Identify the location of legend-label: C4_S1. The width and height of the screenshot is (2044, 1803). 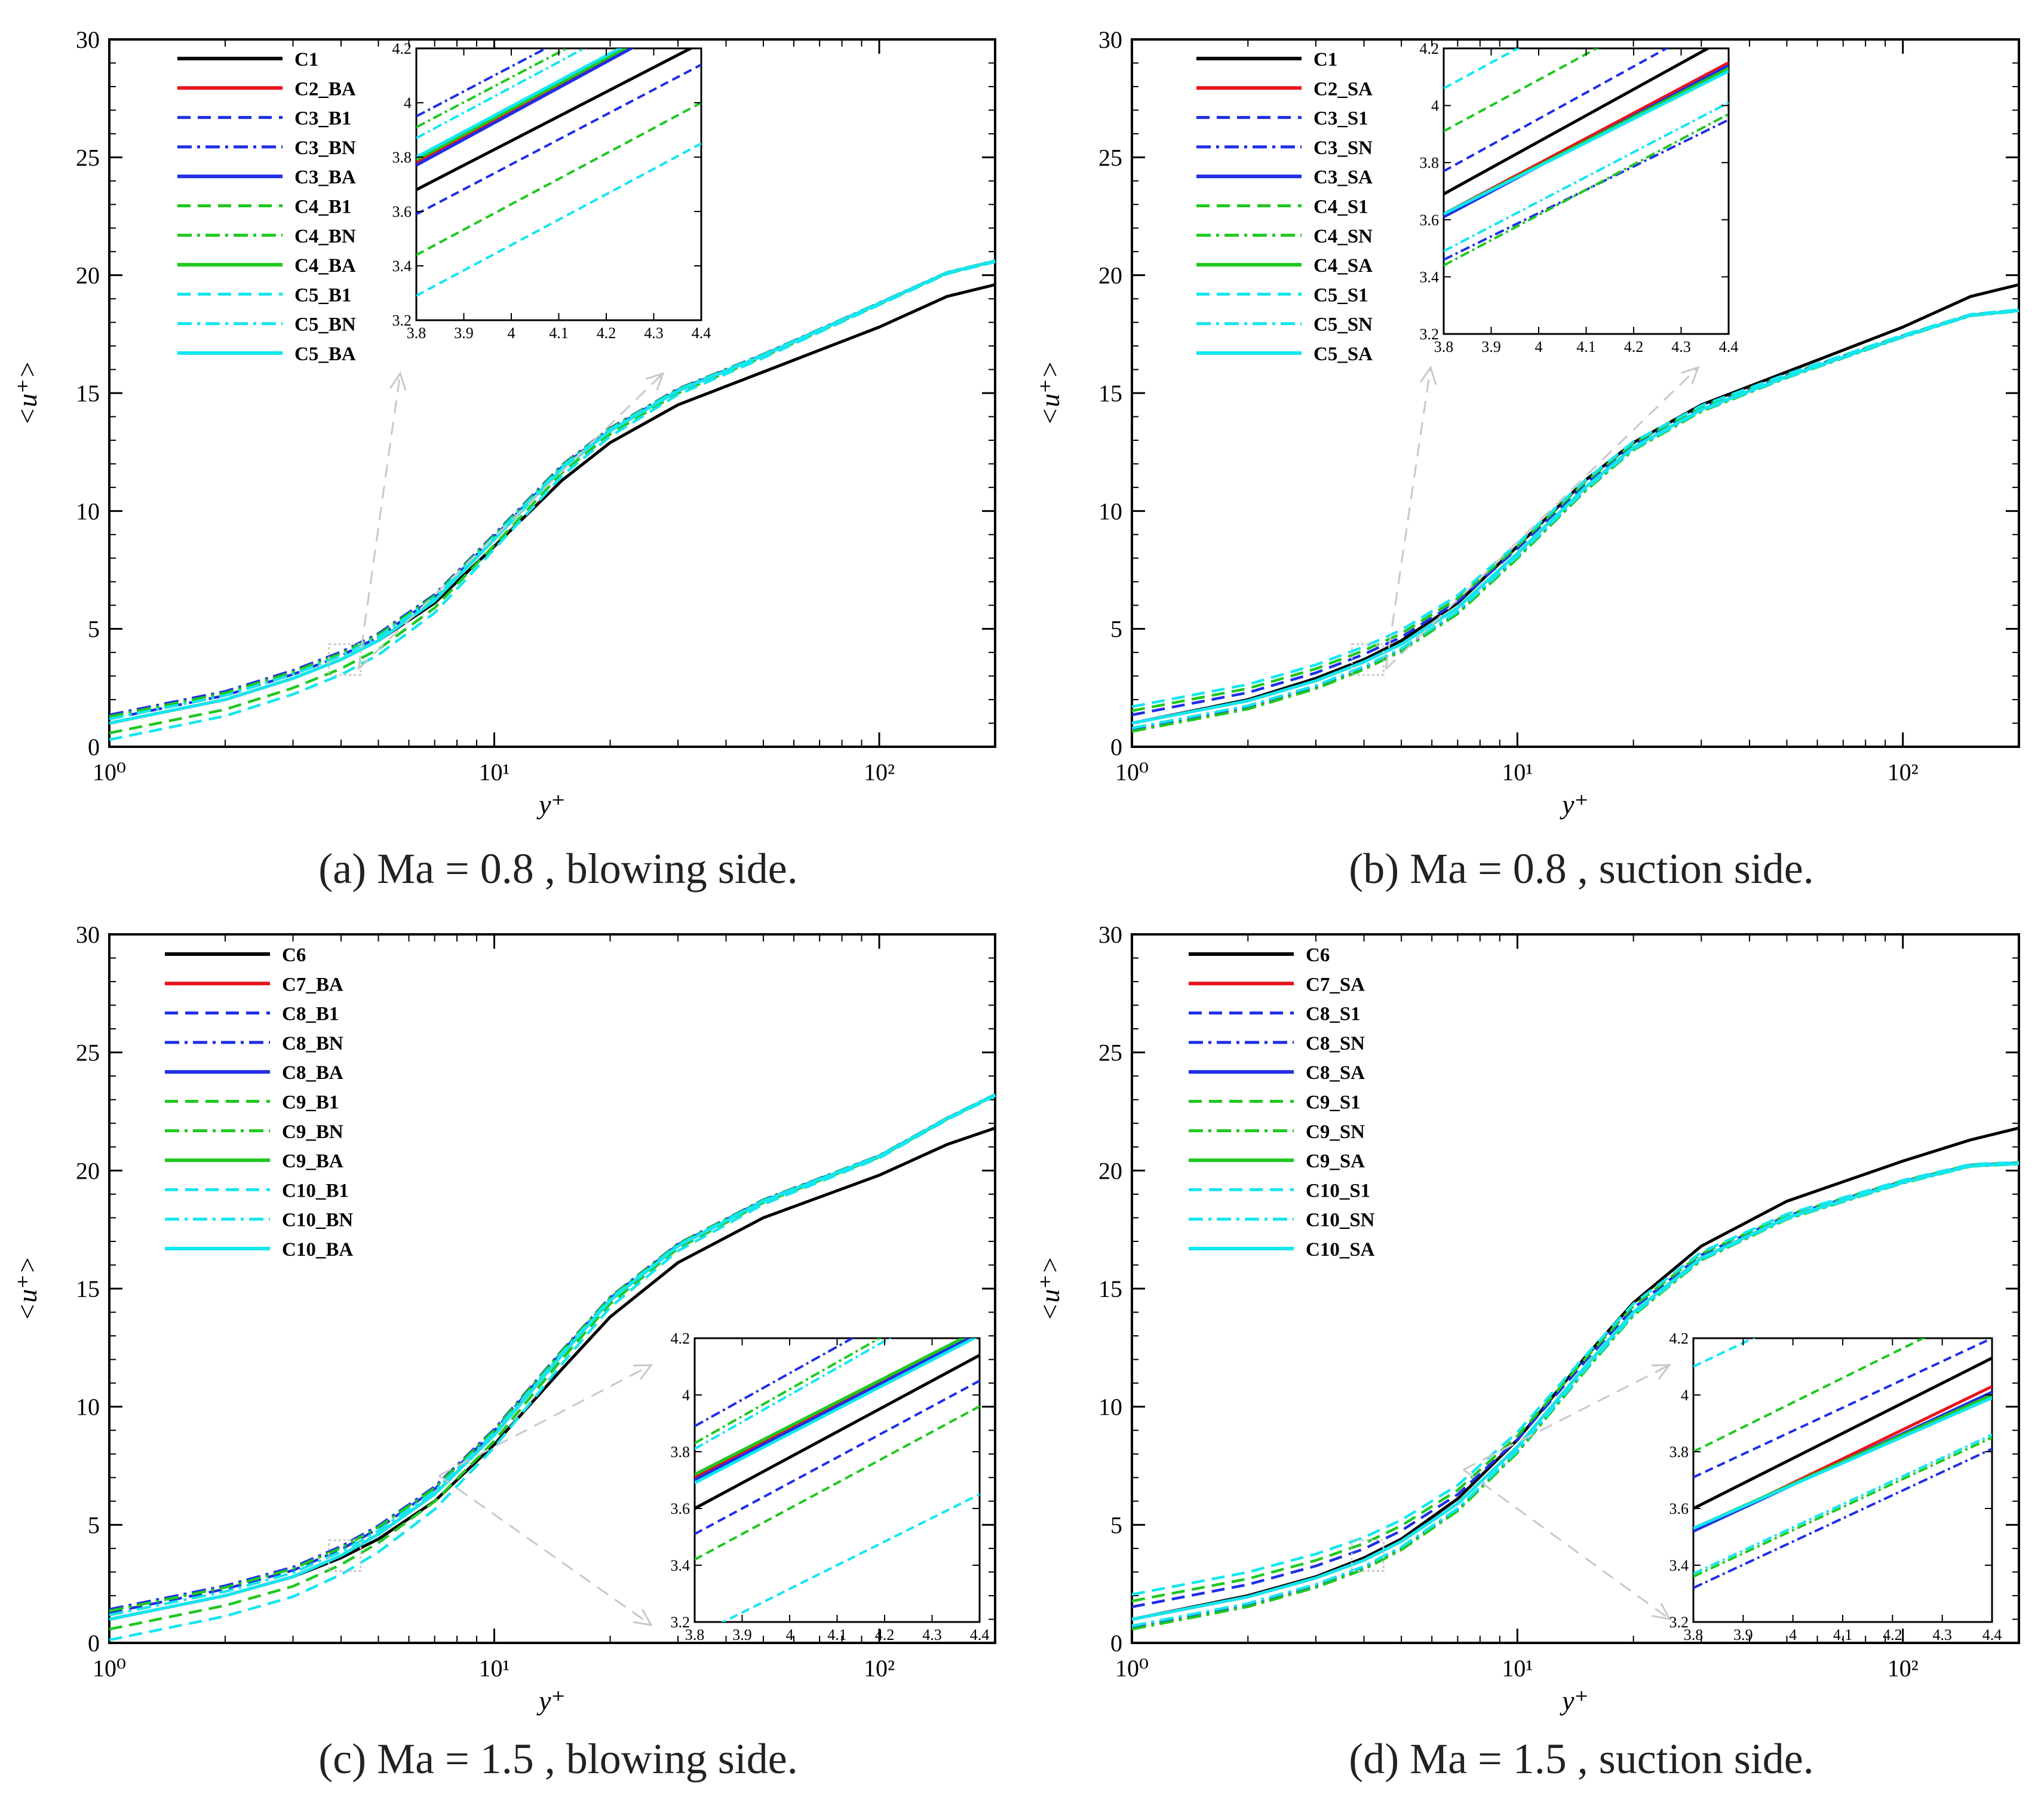
(1340, 207).